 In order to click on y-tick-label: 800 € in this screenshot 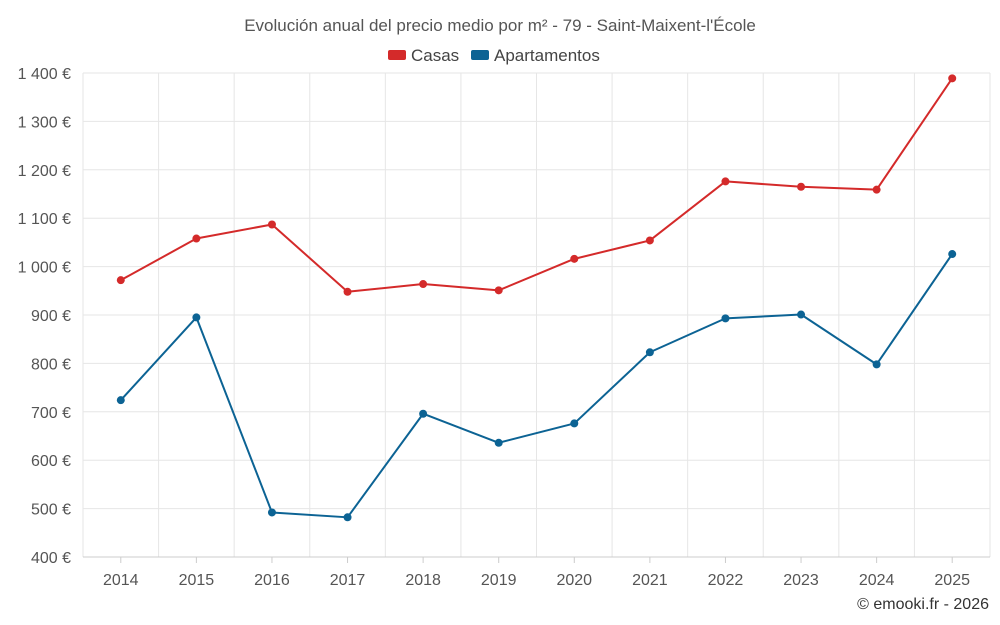, I will do `click(51, 364)`.